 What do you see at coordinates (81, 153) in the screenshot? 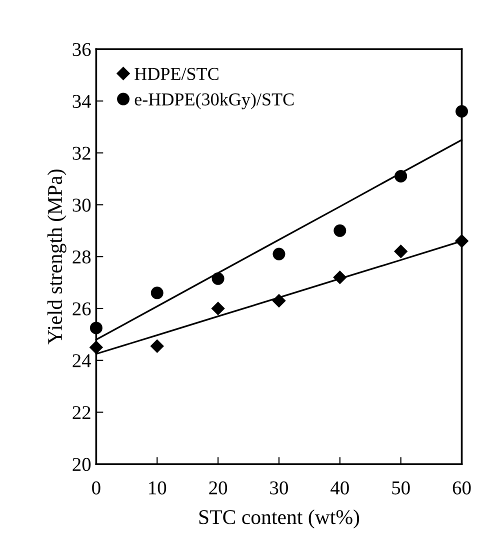
I see `y-tick-label: 32` at bounding box center [81, 153].